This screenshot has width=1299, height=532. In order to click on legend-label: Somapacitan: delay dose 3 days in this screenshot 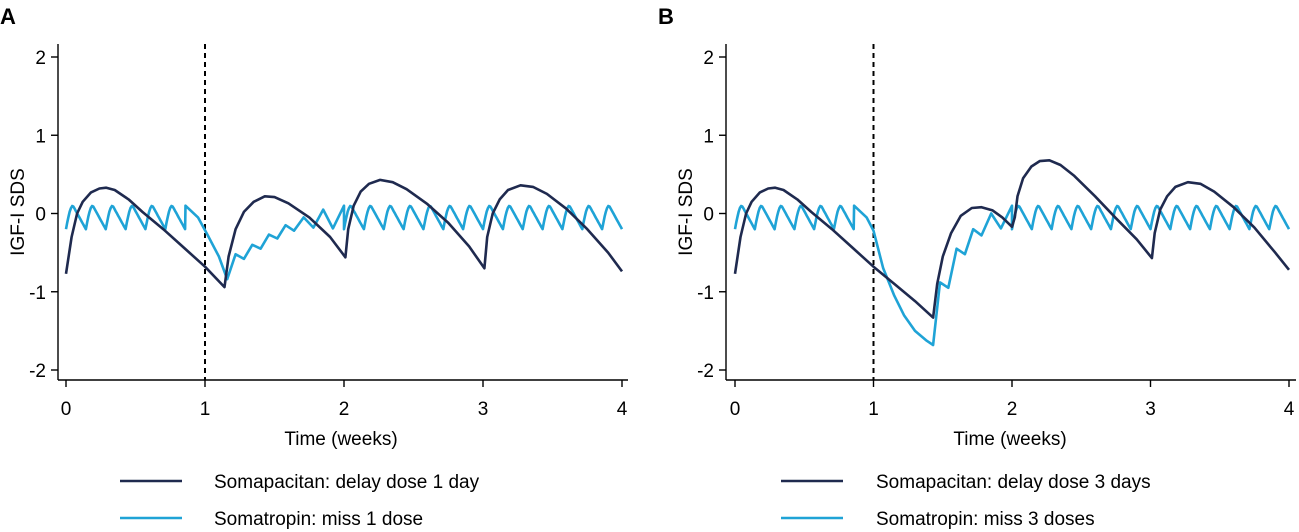, I will do `click(1013, 482)`.